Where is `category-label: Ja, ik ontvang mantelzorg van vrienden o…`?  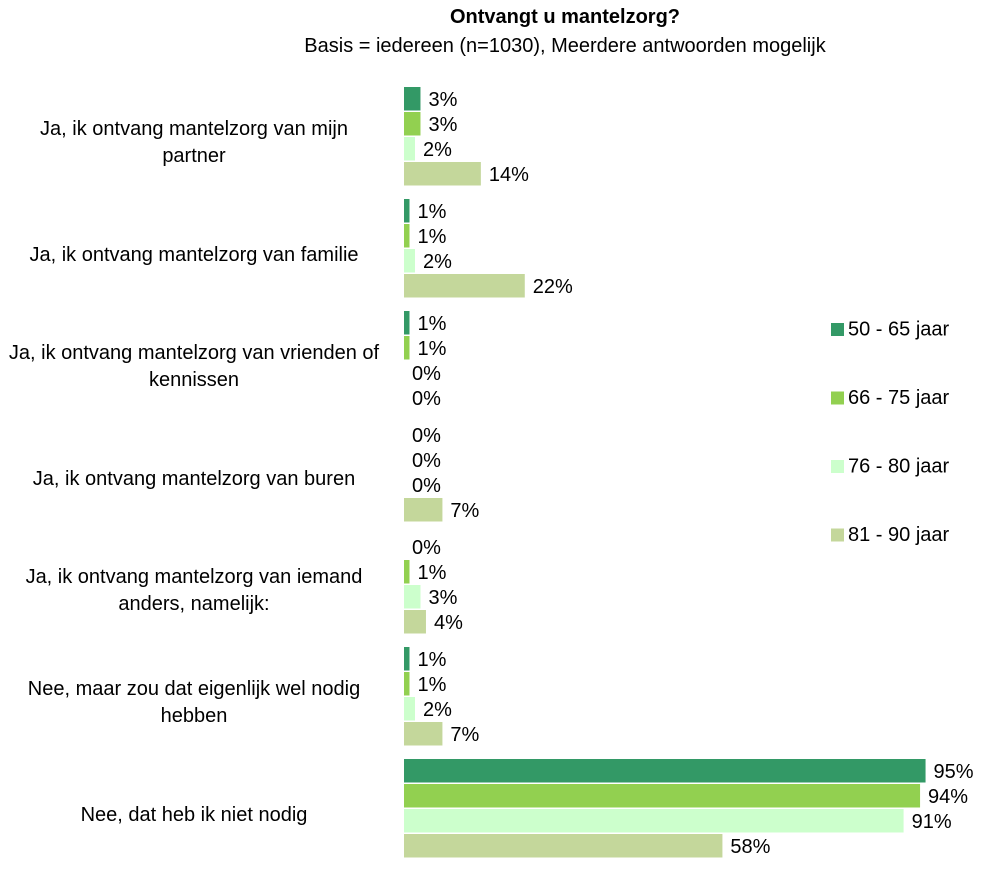 category-label: Ja, ik ontvang mantelzorg van vrienden o… is located at coordinates (194, 366).